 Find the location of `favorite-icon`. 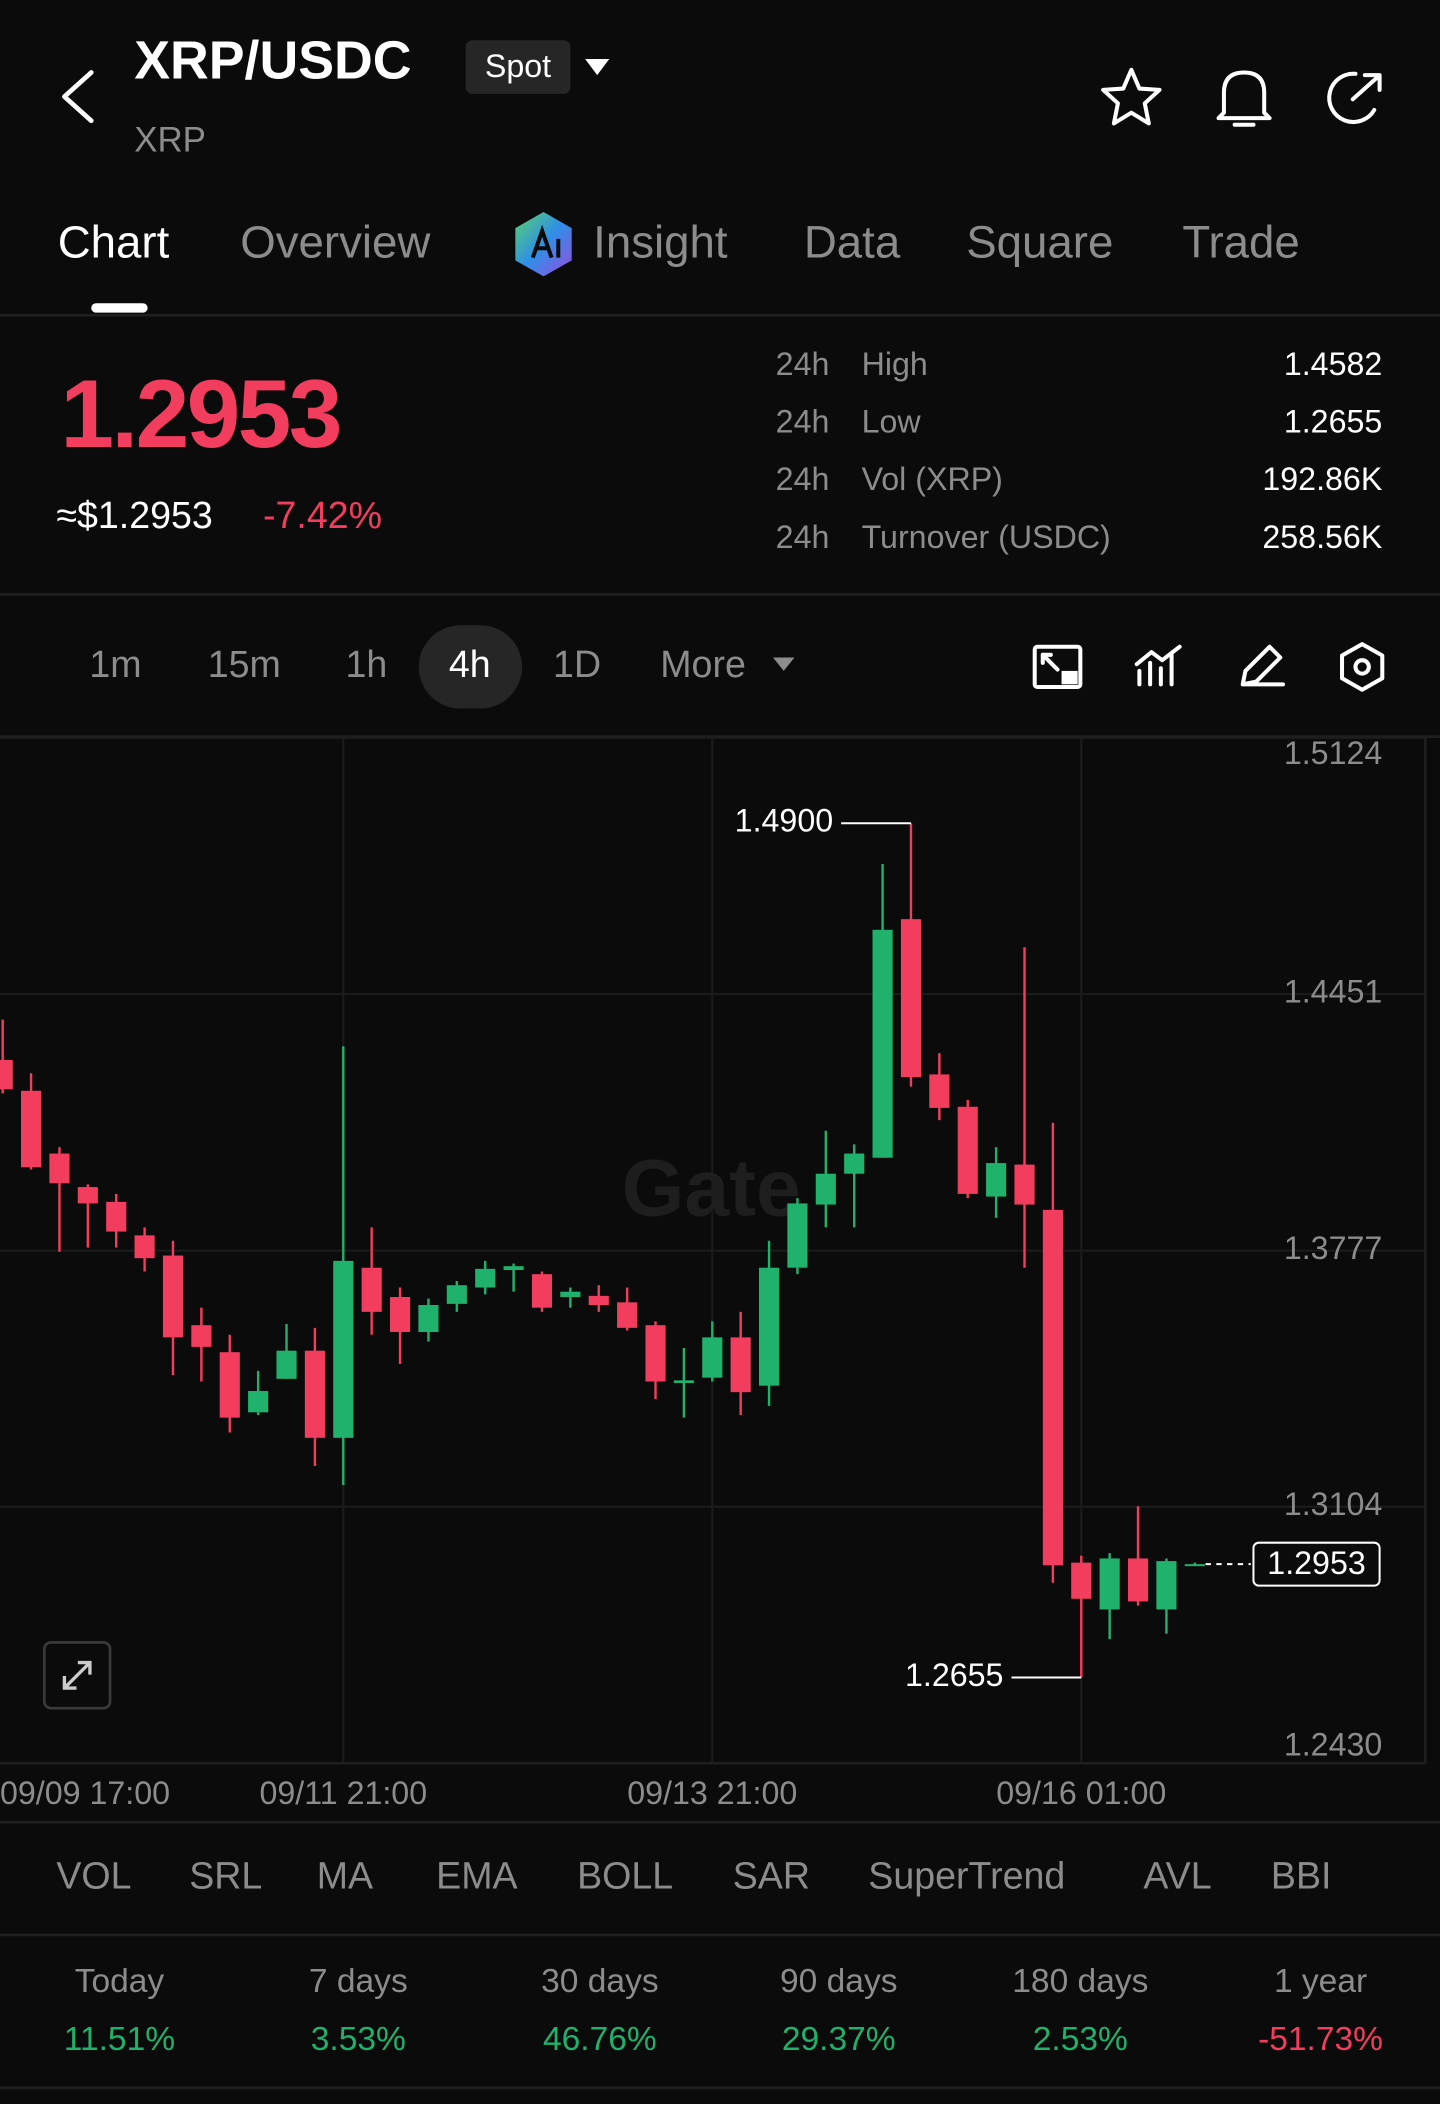

favorite-icon is located at coordinates (1131, 96).